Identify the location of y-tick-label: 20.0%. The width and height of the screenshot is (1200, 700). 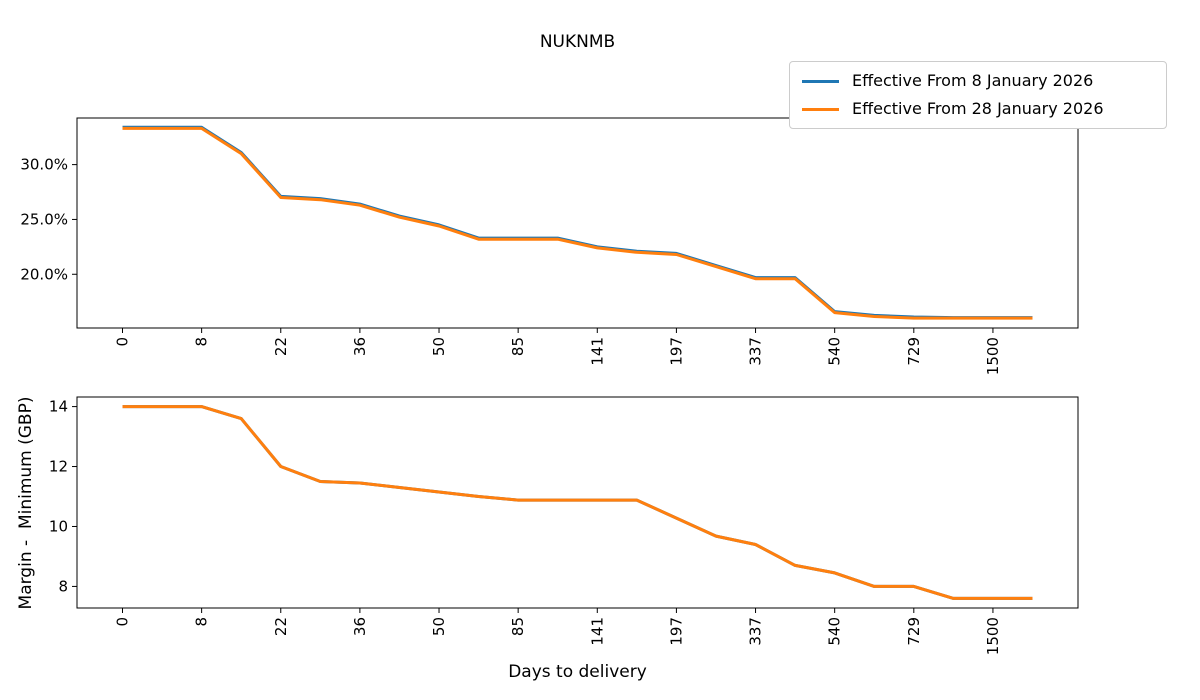
(44, 274).